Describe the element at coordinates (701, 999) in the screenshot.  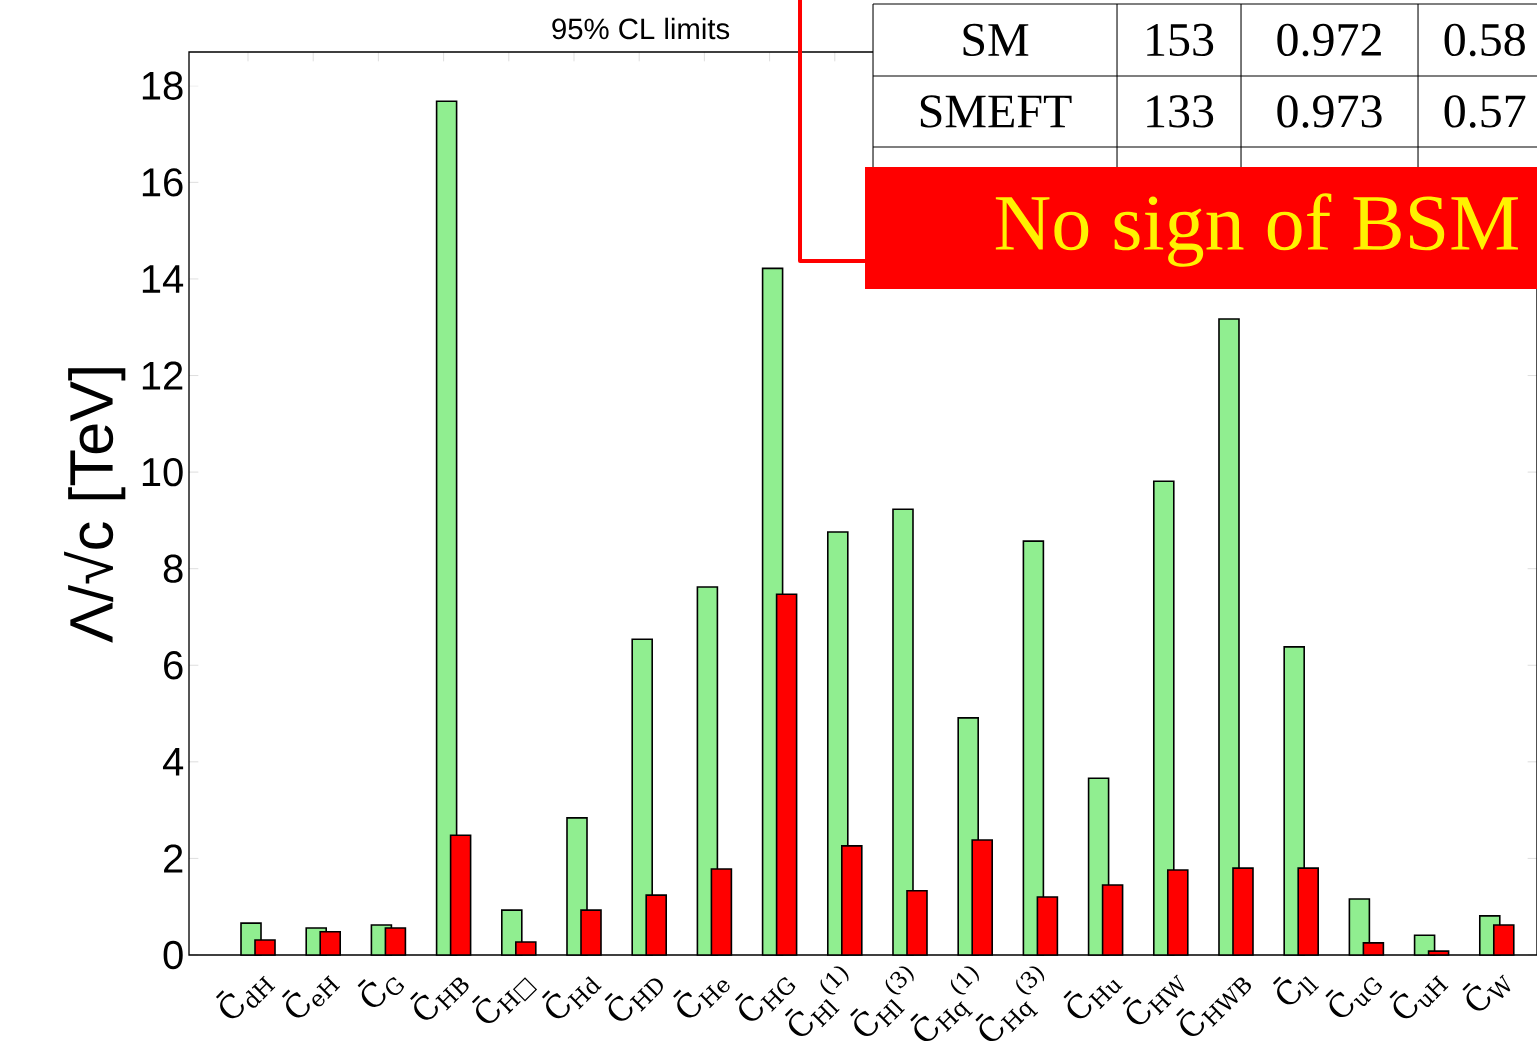
I see `x-tick-label: C̄$_{He}$` at that location.